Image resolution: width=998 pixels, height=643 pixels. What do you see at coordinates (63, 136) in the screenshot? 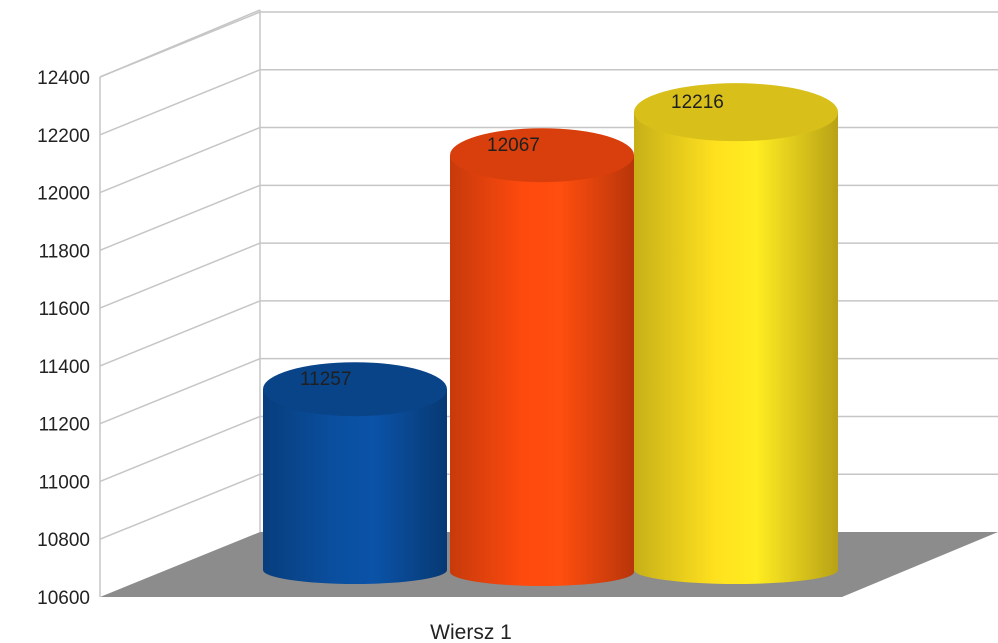
I see `y-tick-label: 12200` at bounding box center [63, 136].